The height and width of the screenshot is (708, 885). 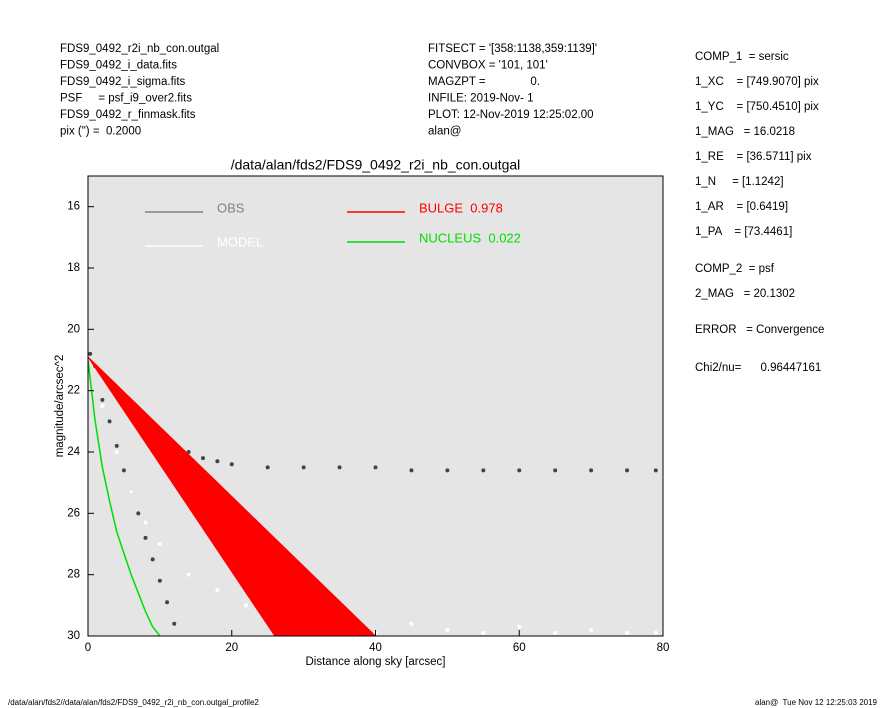 I want to click on header-left-line: FDS9_0492_r_finmask.fits, so click(x=128, y=115).